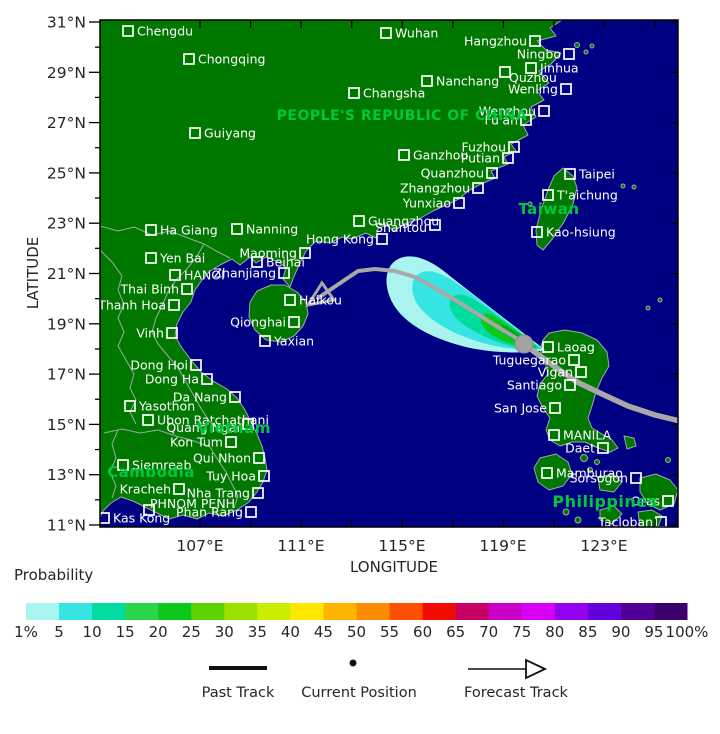 Image resolution: width=720 pixels, height=734 pixels. I want to click on lat-tick-label: 31°N, so click(66, 23).